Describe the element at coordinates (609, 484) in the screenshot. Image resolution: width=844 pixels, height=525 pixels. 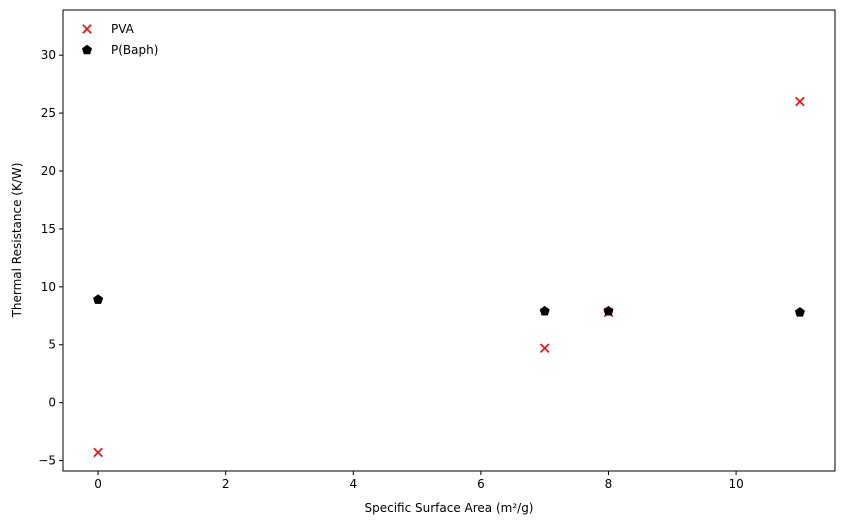
I see `x-tick-label: 8` at that location.